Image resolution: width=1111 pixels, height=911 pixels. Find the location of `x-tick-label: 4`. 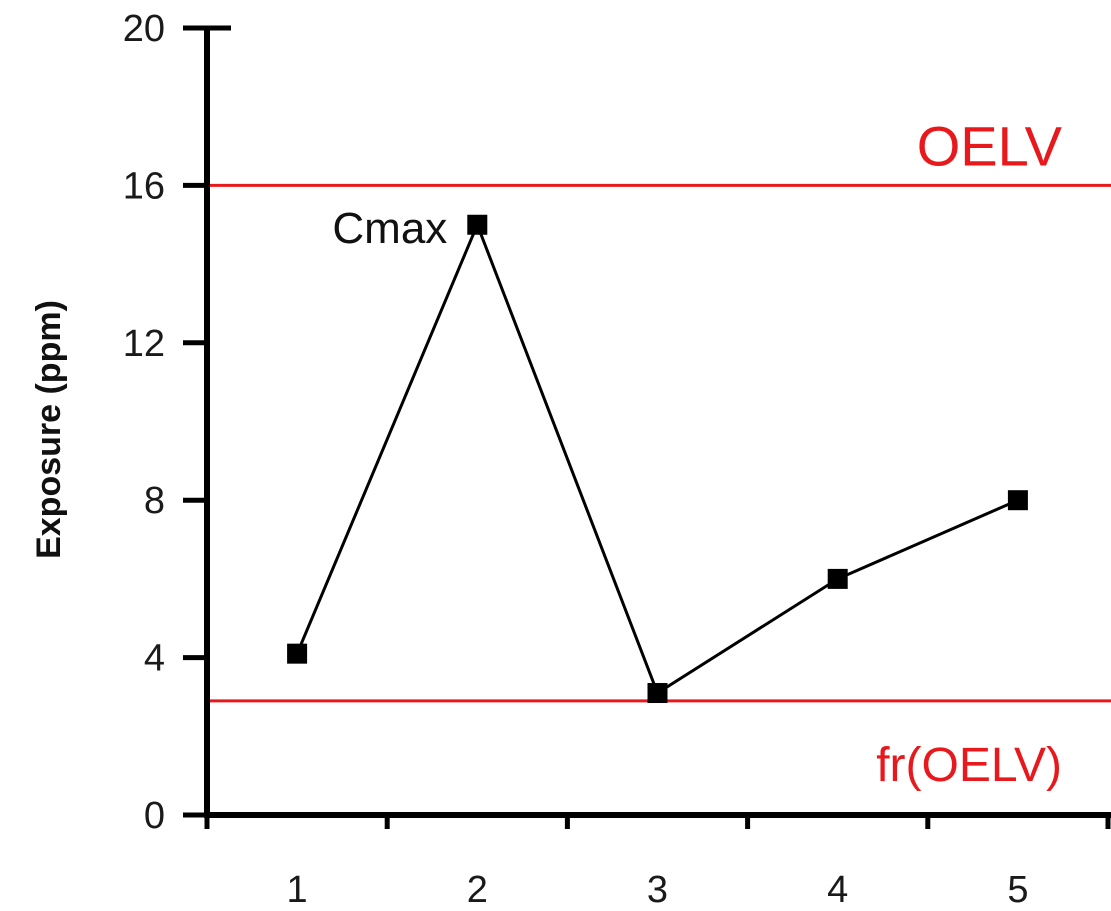

x-tick-label: 4 is located at coordinates (837, 890).